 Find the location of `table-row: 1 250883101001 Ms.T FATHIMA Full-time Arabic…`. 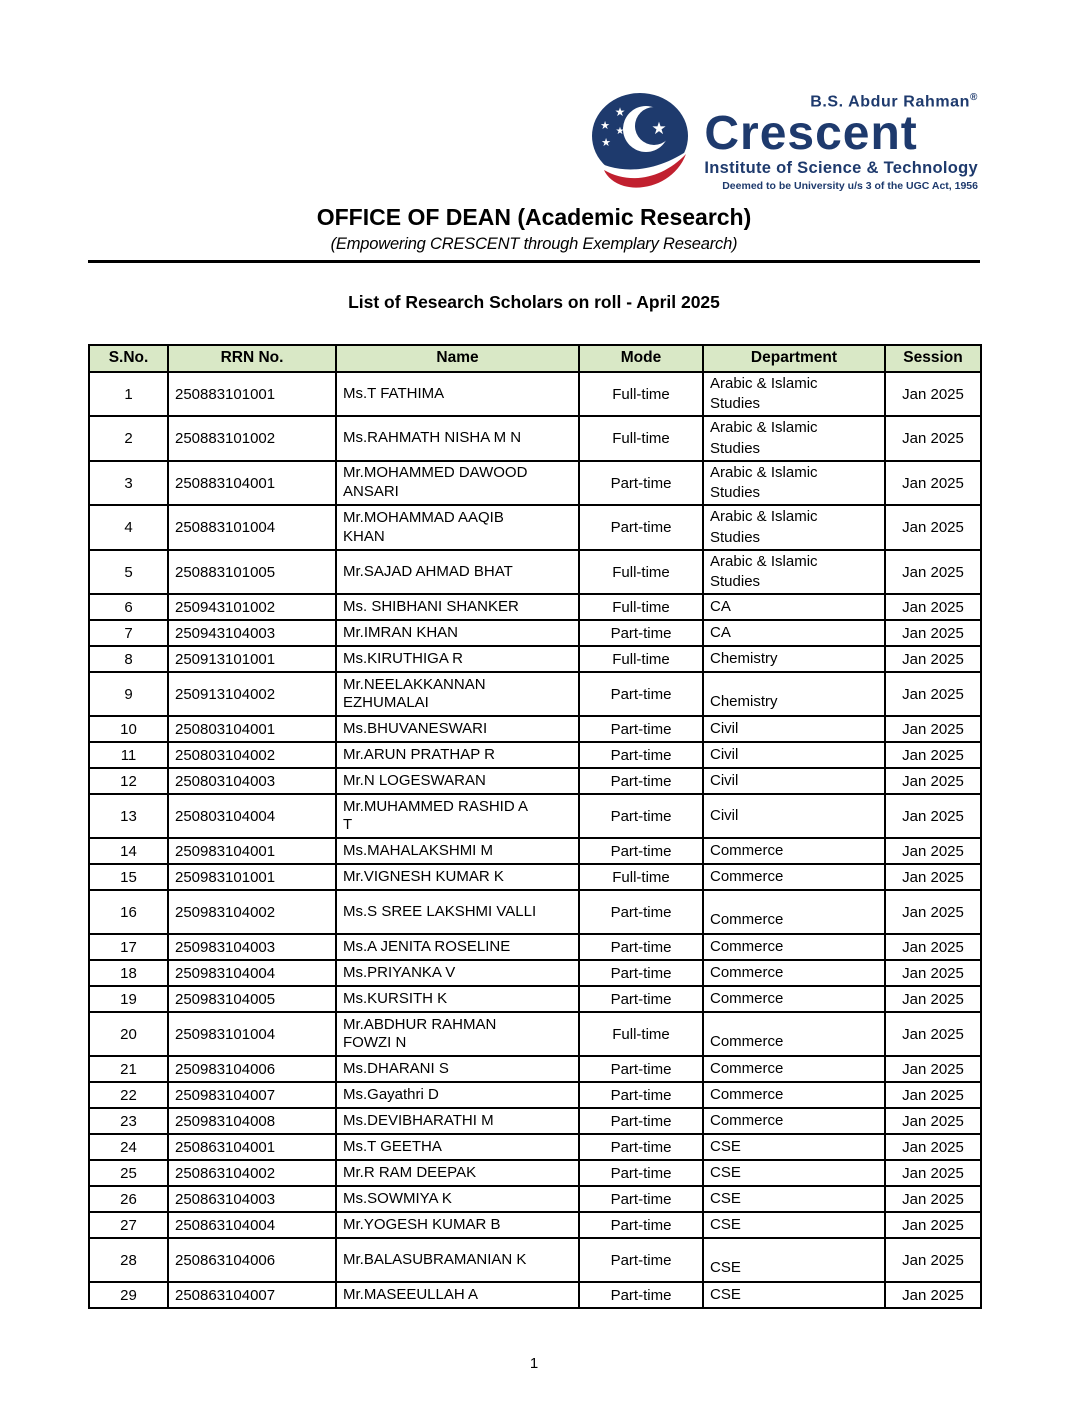

table-row: 1 250883101001 Ms.T FATHIMA Full-time Arabic… is located at coordinates (535, 394).